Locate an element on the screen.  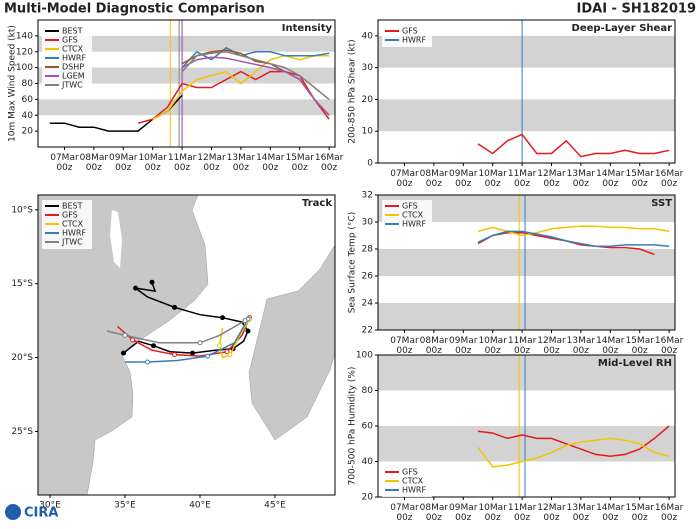
page-title: Multi-Model Diagnostic Comparison is located at coordinates (134, 9).